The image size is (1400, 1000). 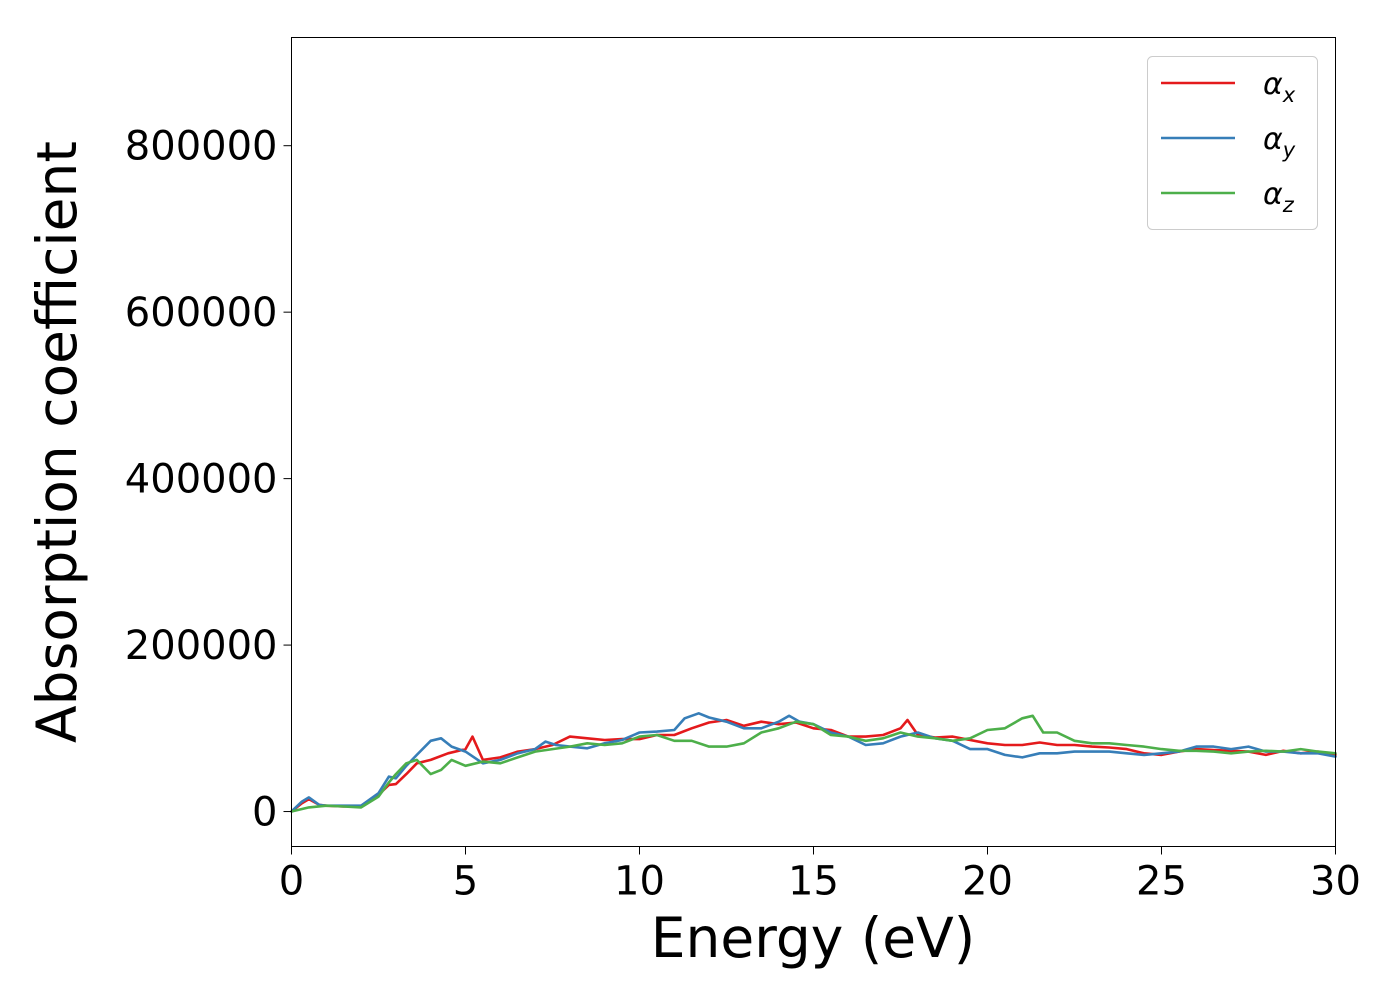 What do you see at coordinates (639, 882) in the screenshot?
I see `x-tick-label: 10` at bounding box center [639, 882].